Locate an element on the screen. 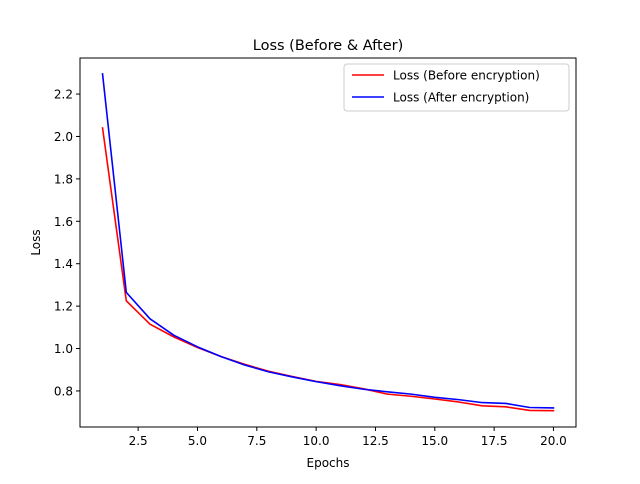  x-tick-label: 5.0 is located at coordinates (197, 441).